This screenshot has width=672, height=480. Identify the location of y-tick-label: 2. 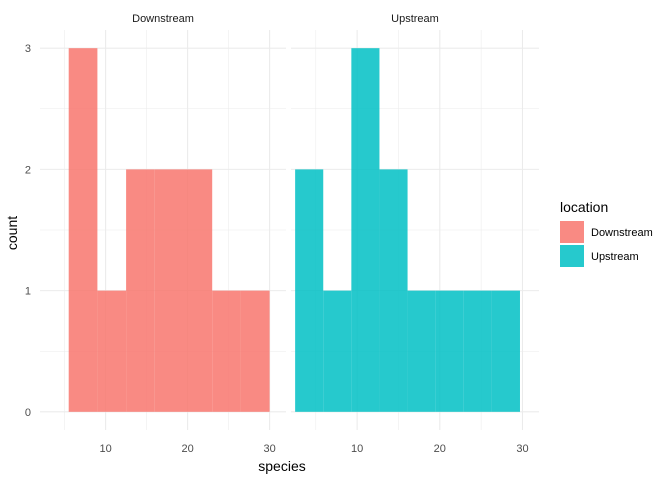
(28, 170).